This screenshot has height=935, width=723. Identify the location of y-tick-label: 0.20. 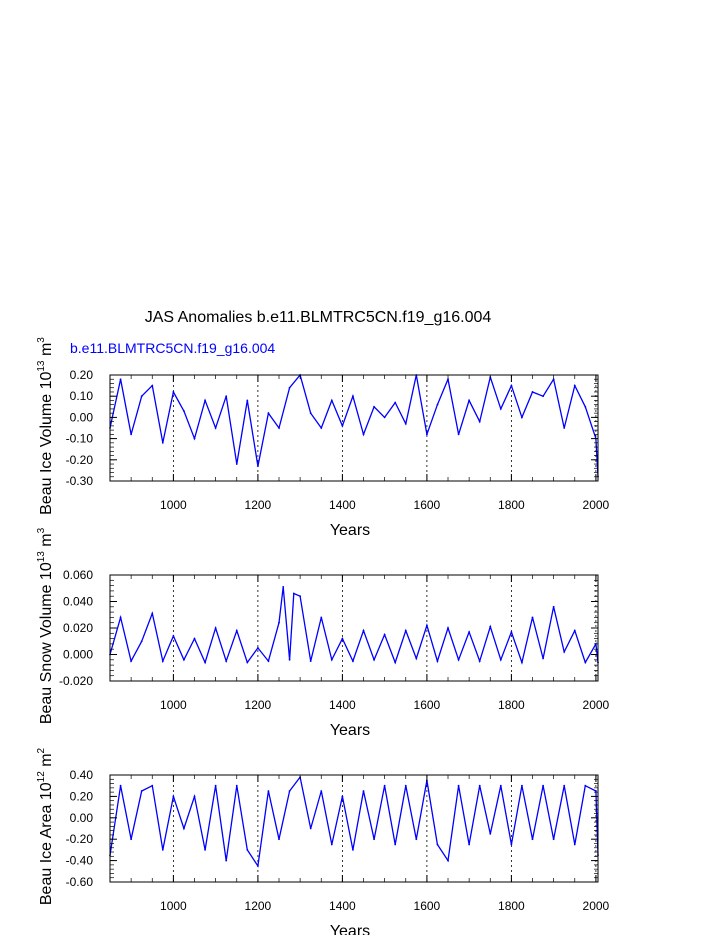
(82, 796).